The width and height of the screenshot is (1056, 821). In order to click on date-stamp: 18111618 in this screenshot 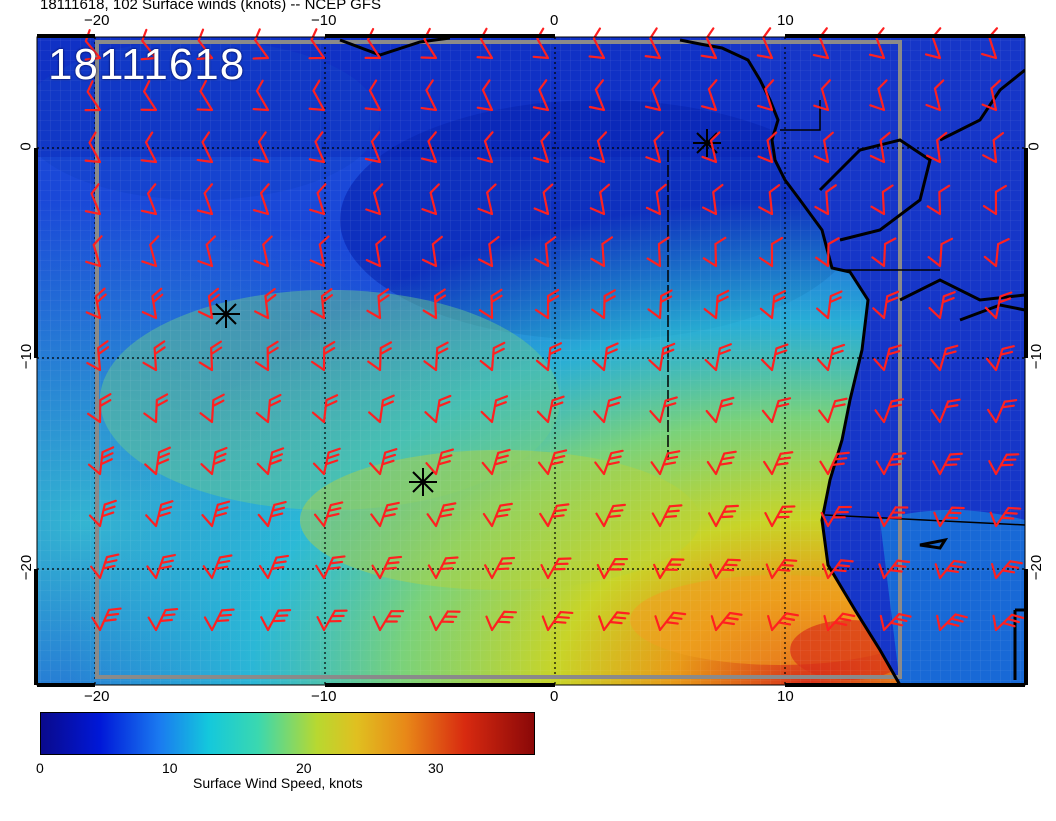, I will do `click(147, 64)`.